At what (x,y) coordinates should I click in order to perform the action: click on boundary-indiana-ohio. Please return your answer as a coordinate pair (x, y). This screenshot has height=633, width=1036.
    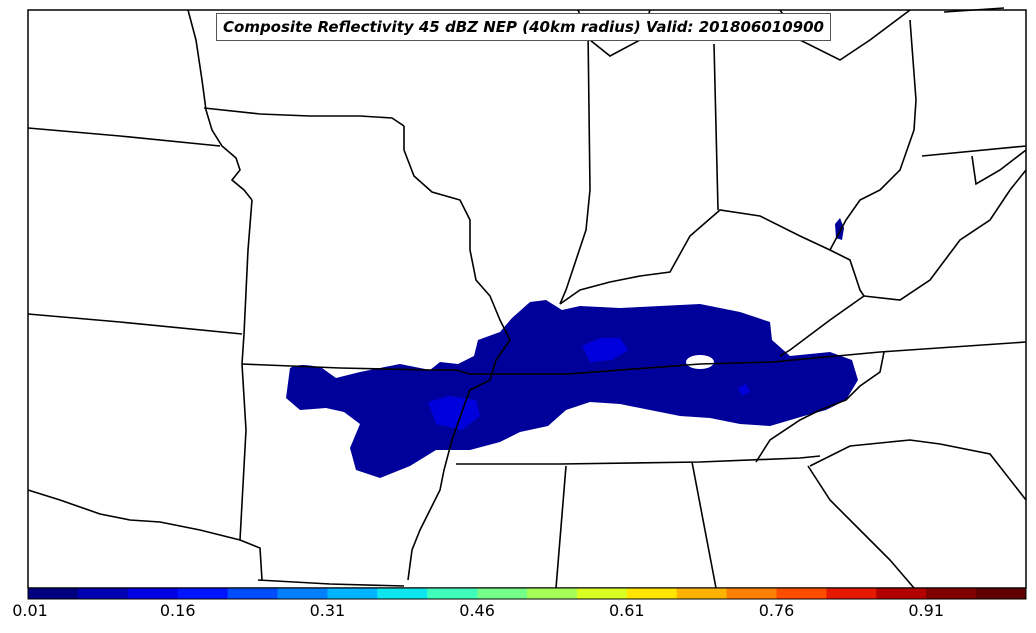
    Looking at the image, I should click on (716, 127).